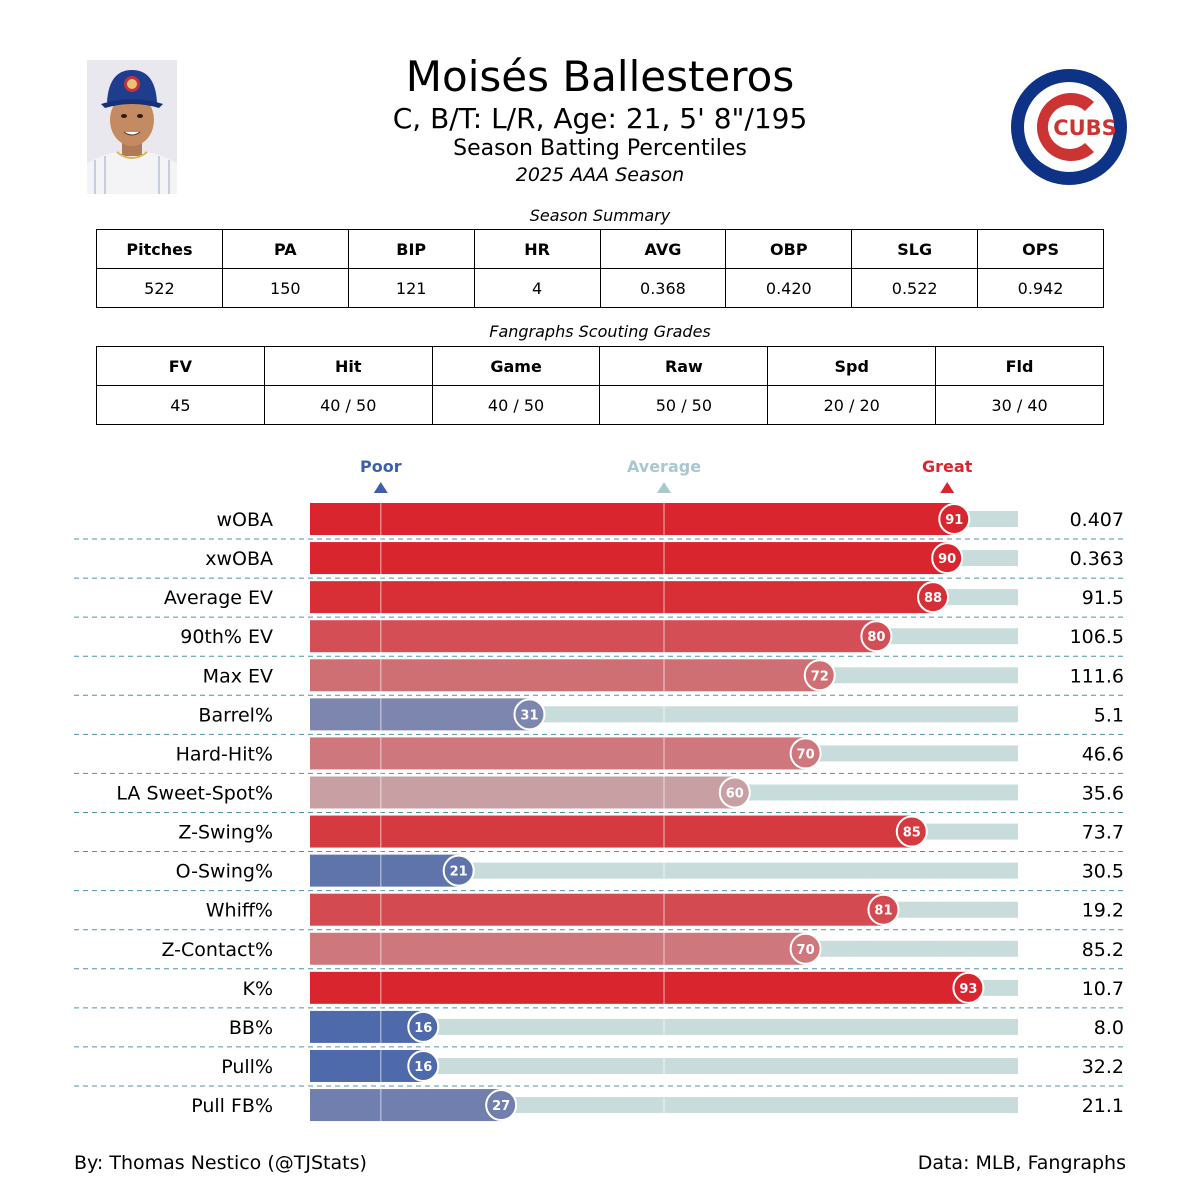 The height and width of the screenshot is (1200, 1200). I want to click on metric-value: 111.6, so click(1097, 676).